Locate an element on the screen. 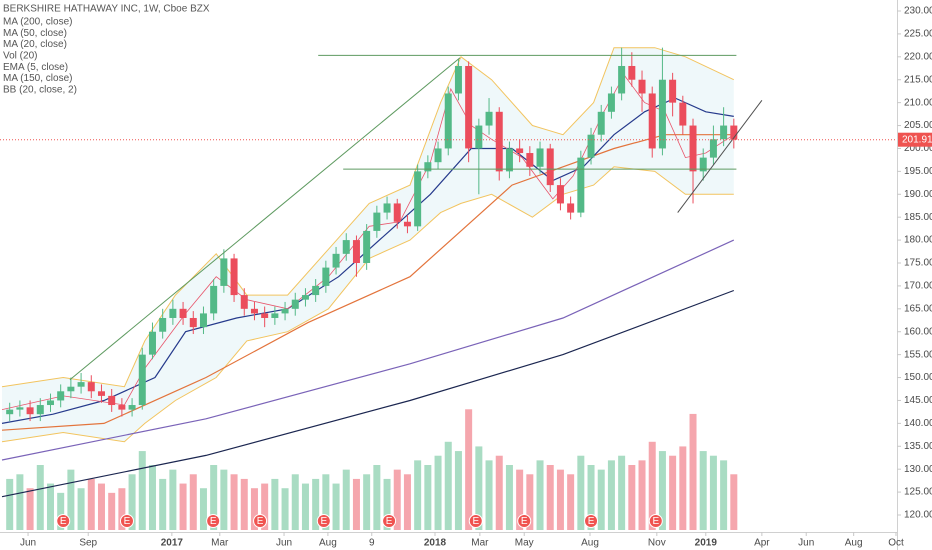  x-tick-label: Aug is located at coordinates (590, 543).